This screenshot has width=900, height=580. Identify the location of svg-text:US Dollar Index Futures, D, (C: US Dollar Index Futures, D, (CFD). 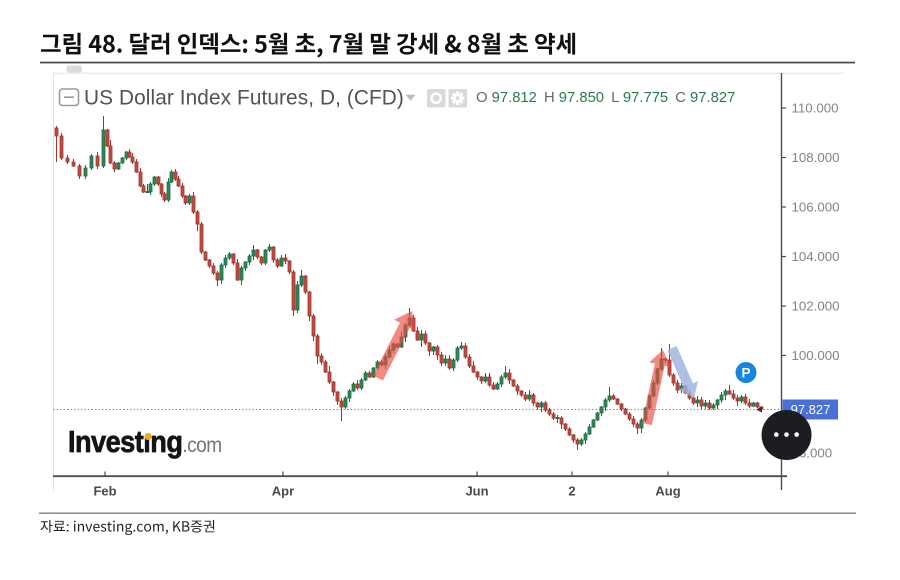
(244, 97).